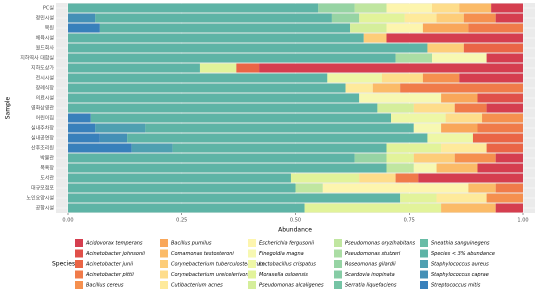 This screenshot has width=555, height=290. Describe the element at coordinates (197, 286) in the screenshot. I see `legend-label: Cutibacterium acnes` at that location.